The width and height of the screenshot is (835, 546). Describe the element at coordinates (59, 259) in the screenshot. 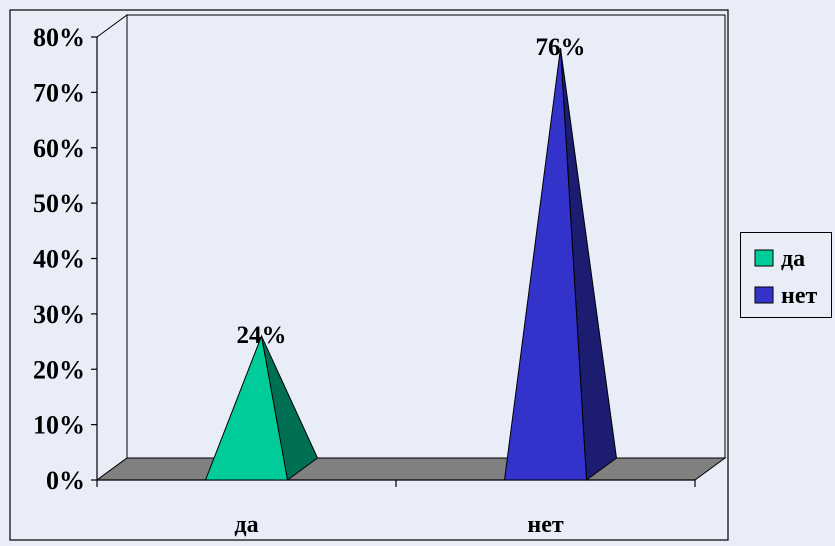

I see `y-tick-label: 40%` at that location.